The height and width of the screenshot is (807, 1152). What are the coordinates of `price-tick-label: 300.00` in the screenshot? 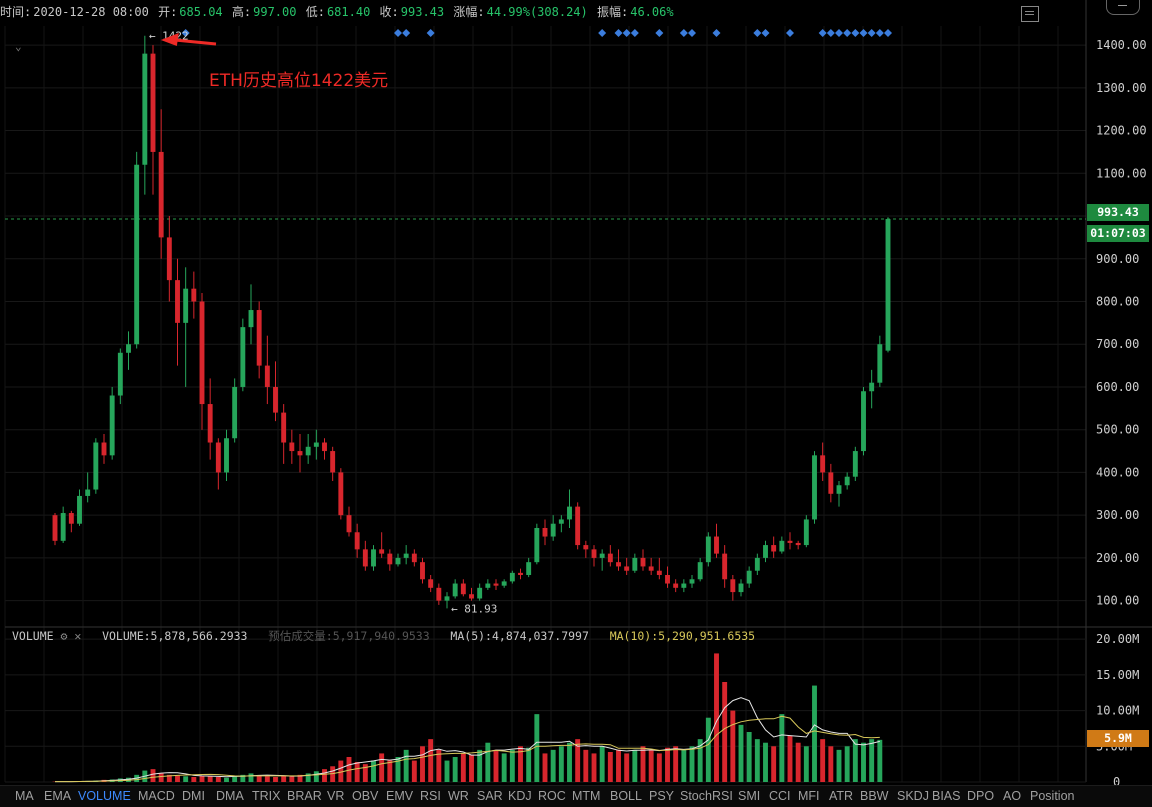 It's located at (1117, 515).